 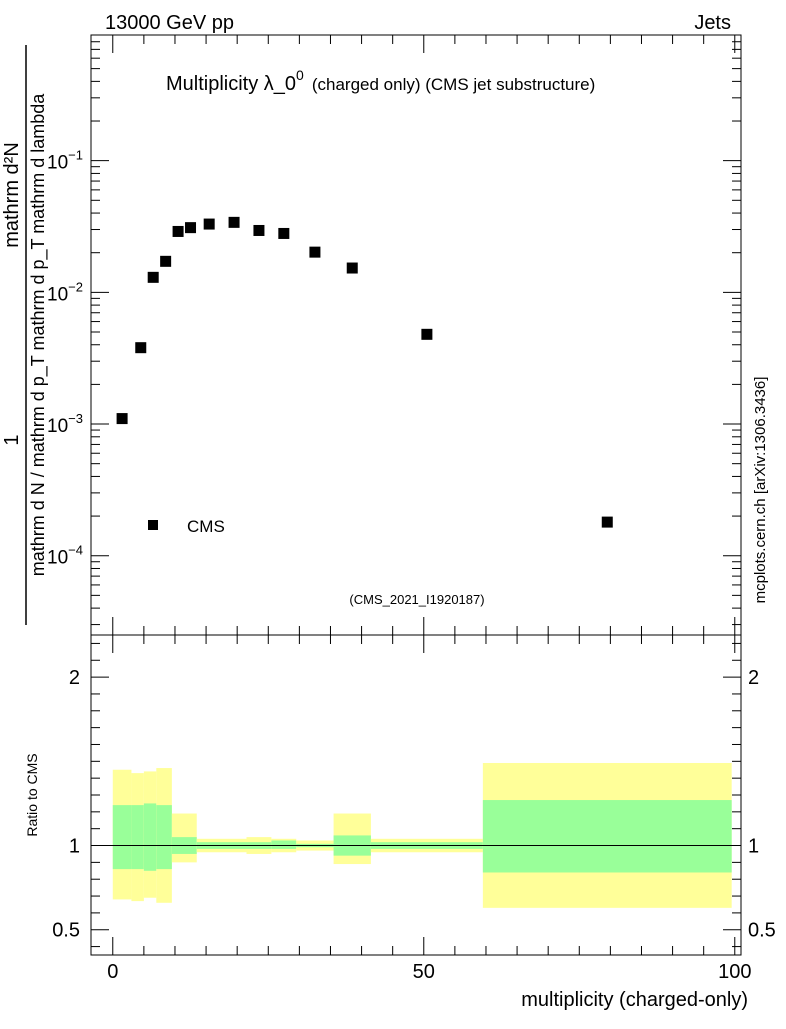 I want to click on y-label-numerator-factor: 1, so click(x=12, y=439).